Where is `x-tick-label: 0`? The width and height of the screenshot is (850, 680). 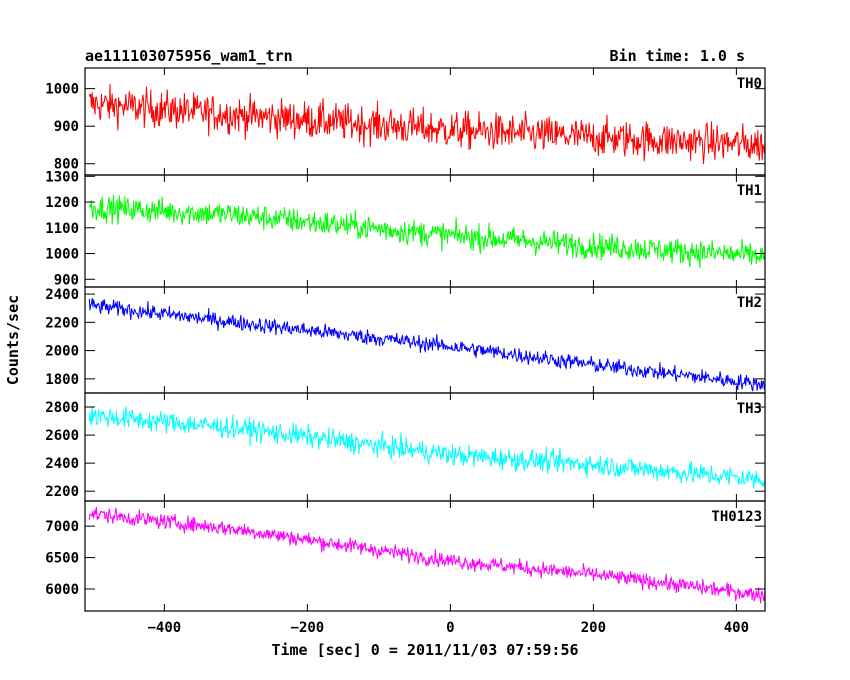 x-tick-label: 0 is located at coordinates (450, 628).